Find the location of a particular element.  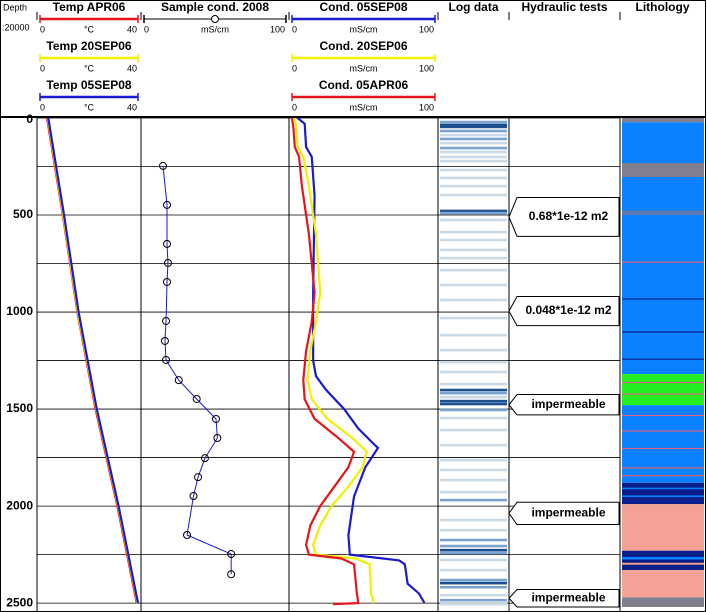

series-title: Temp APR06 is located at coordinates (89, 7).